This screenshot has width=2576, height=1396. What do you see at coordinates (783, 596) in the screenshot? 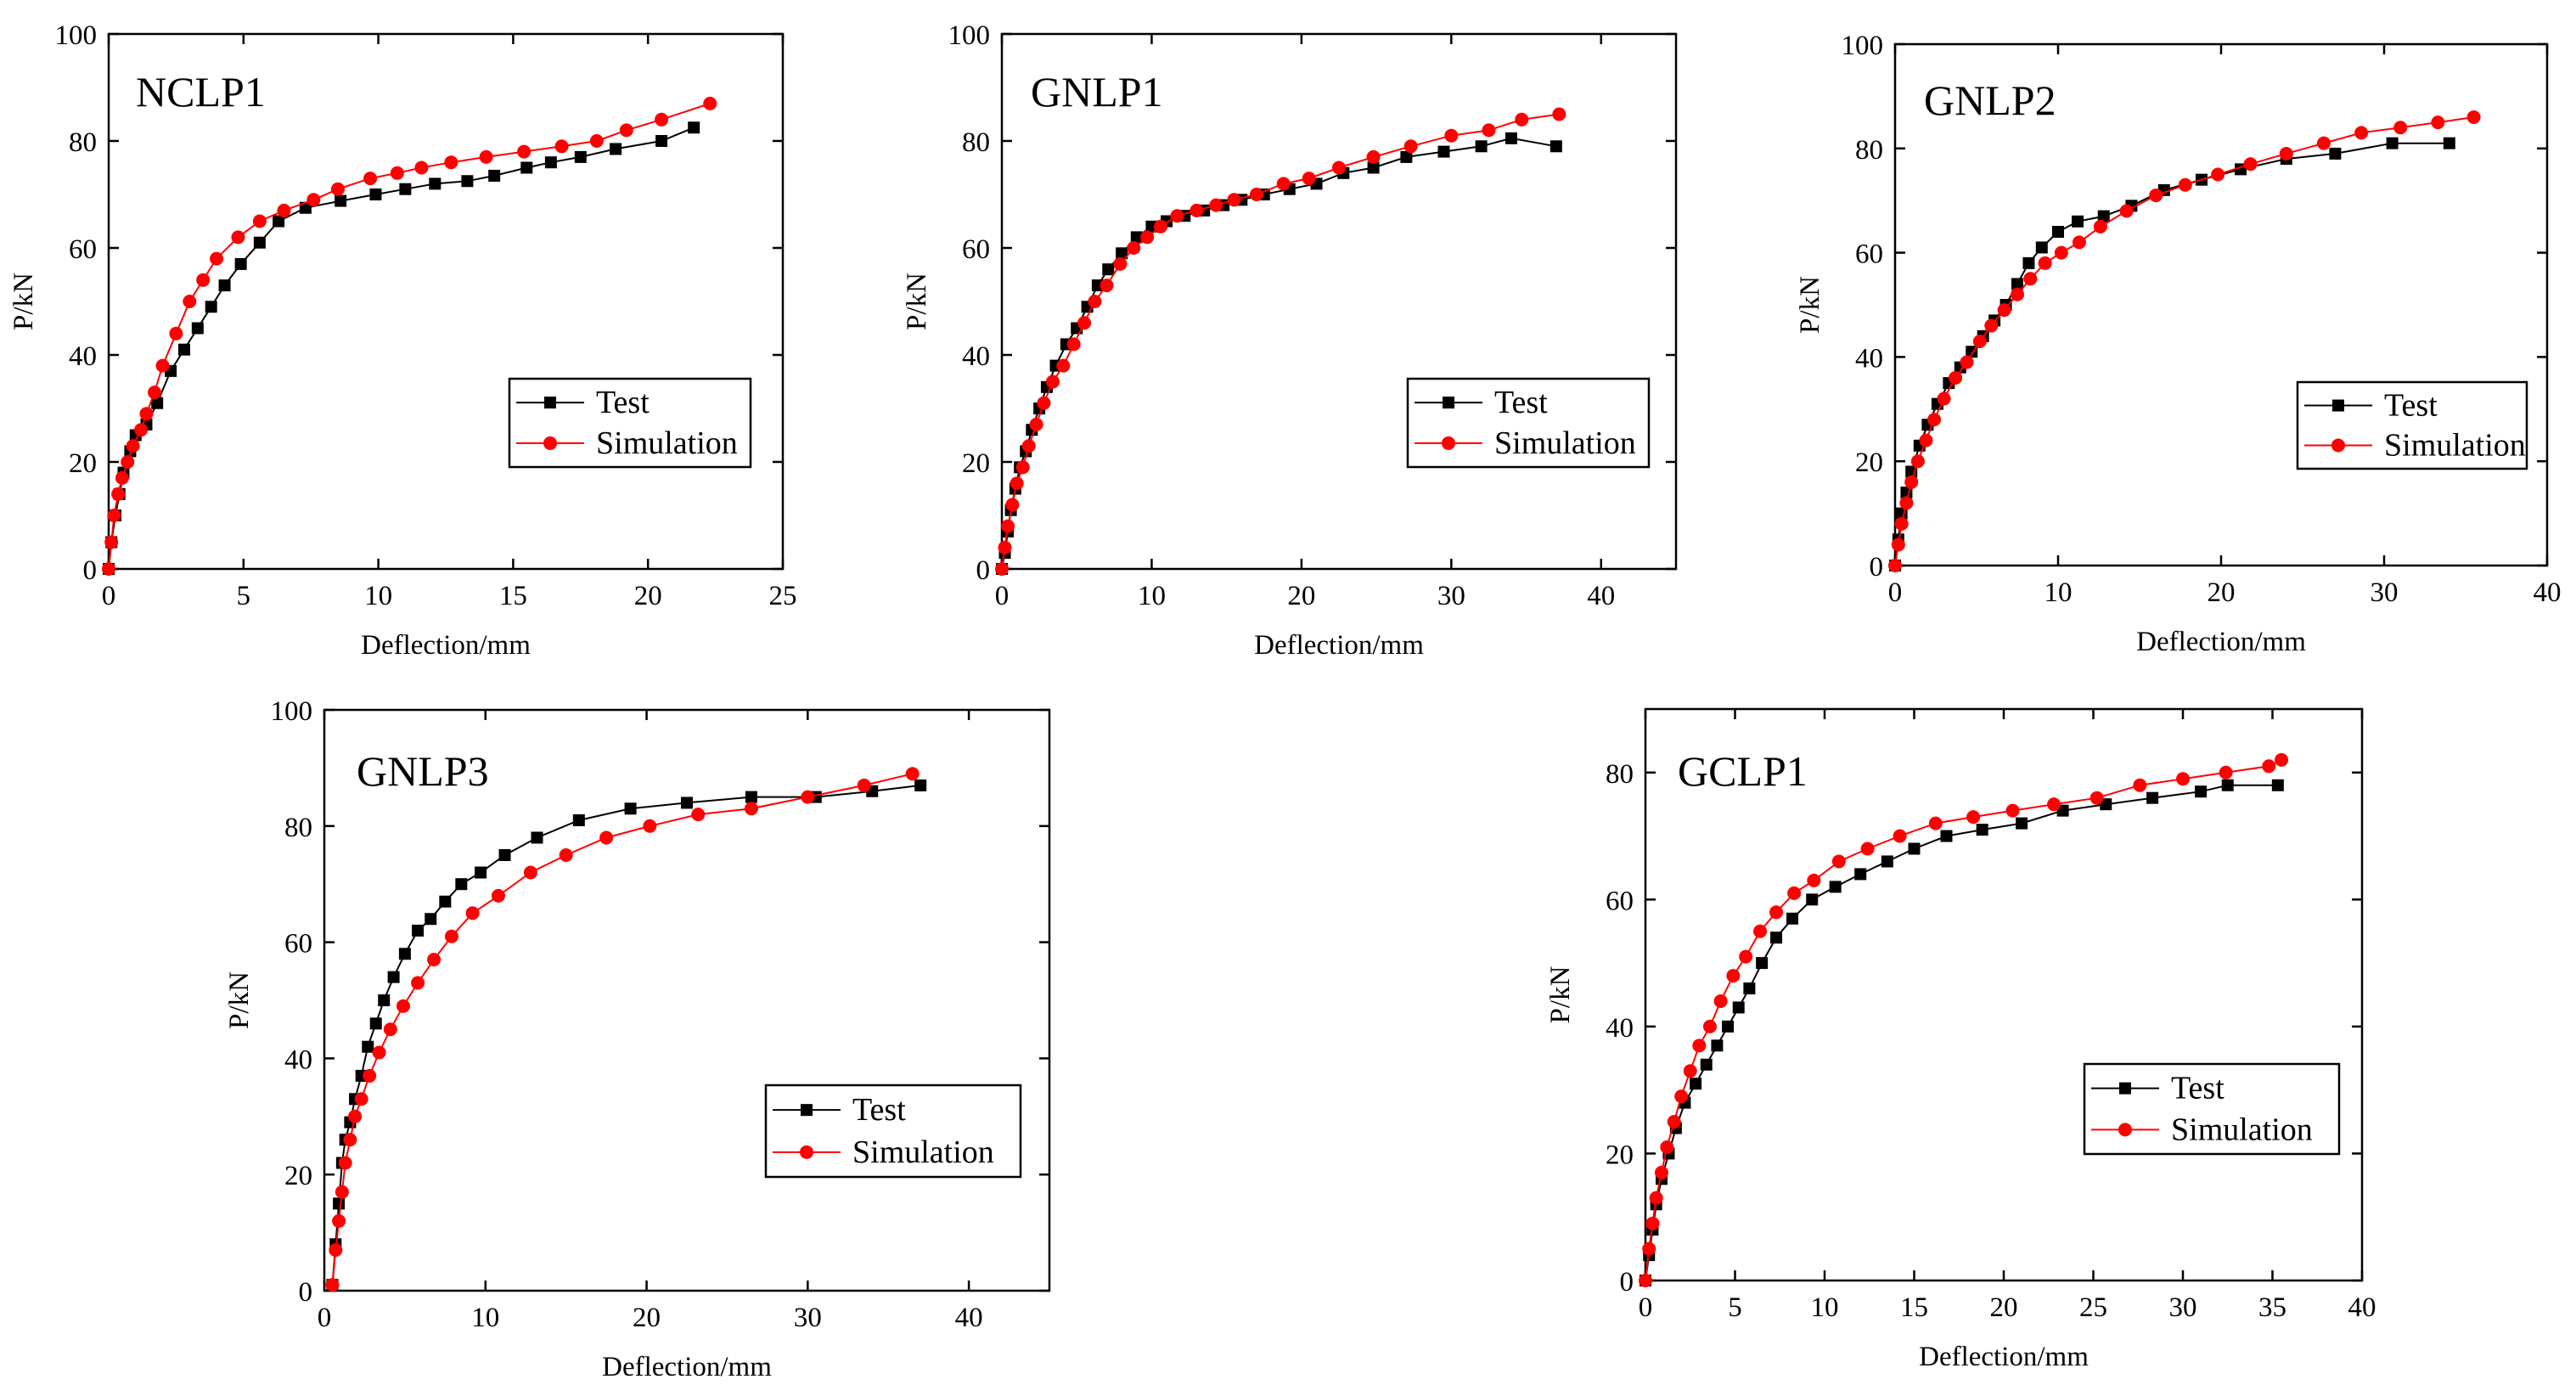
I see `x-tick-label: 25` at bounding box center [783, 596].